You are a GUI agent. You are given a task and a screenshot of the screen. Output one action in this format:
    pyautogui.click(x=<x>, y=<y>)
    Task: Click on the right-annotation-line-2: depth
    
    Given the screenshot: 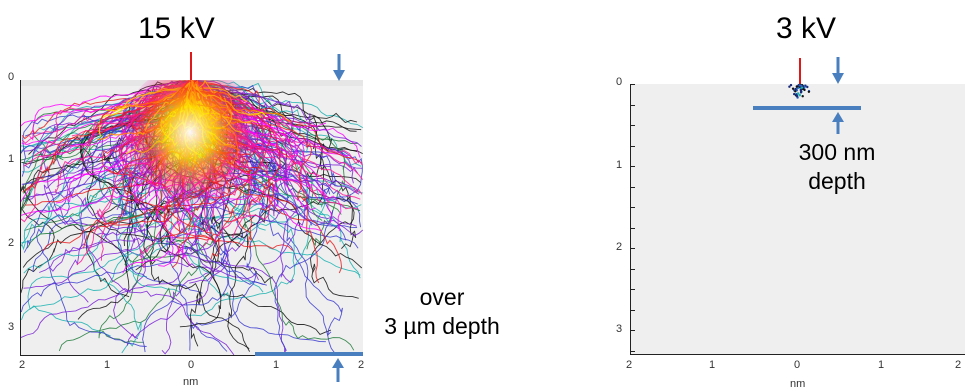 What is the action you would take?
    pyautogui.click(x=837, y=181)
    